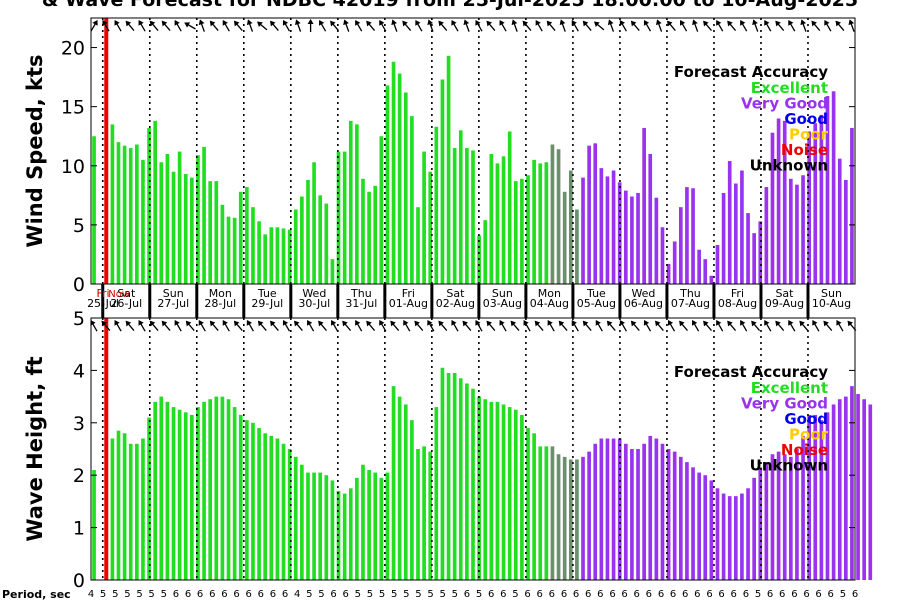 This screenshot has width=900, height=600. Describe the element at coordinates (455, 303) in the screenshot. I see `date-label: 02-Aug` at that location.